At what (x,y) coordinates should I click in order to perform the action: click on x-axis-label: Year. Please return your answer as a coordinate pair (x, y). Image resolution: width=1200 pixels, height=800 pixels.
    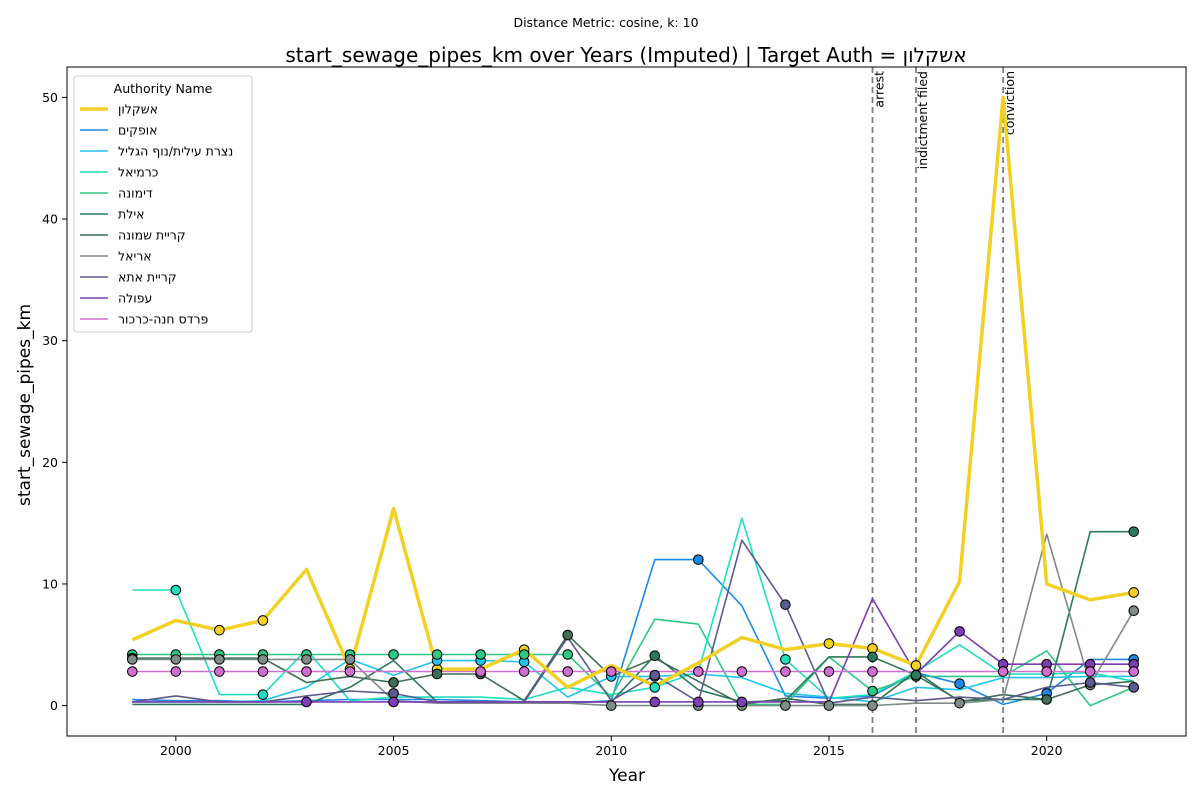
    Looking at the image, I should click on (626, 776).